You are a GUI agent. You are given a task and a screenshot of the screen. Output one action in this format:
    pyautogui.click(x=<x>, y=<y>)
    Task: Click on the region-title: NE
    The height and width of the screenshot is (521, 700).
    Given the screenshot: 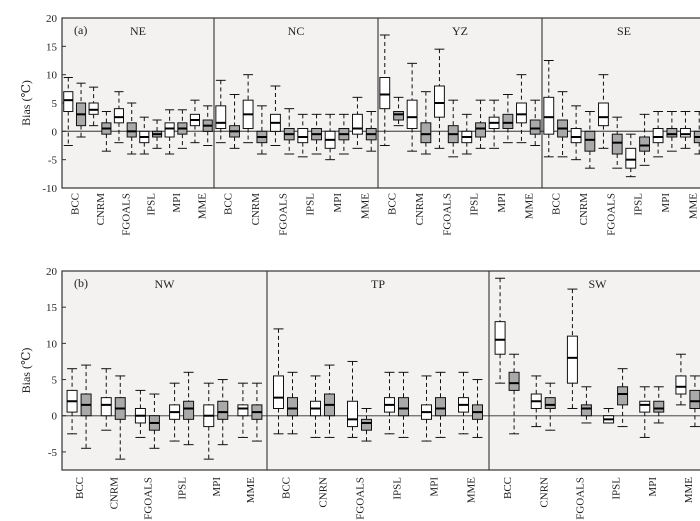 What is the action you would take?
    pyautogui.click(x=138, y=31)
    